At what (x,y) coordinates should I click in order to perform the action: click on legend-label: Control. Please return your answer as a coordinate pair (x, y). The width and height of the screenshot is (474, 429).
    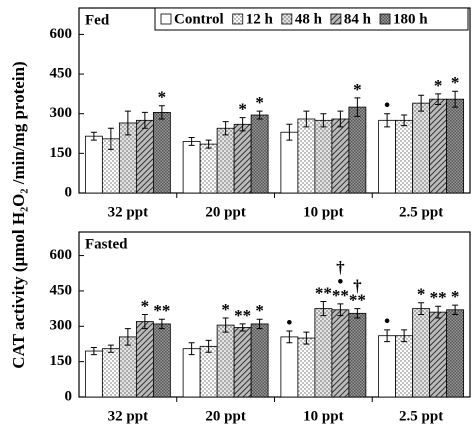
    Looking at the image, I should click on (199, 19).